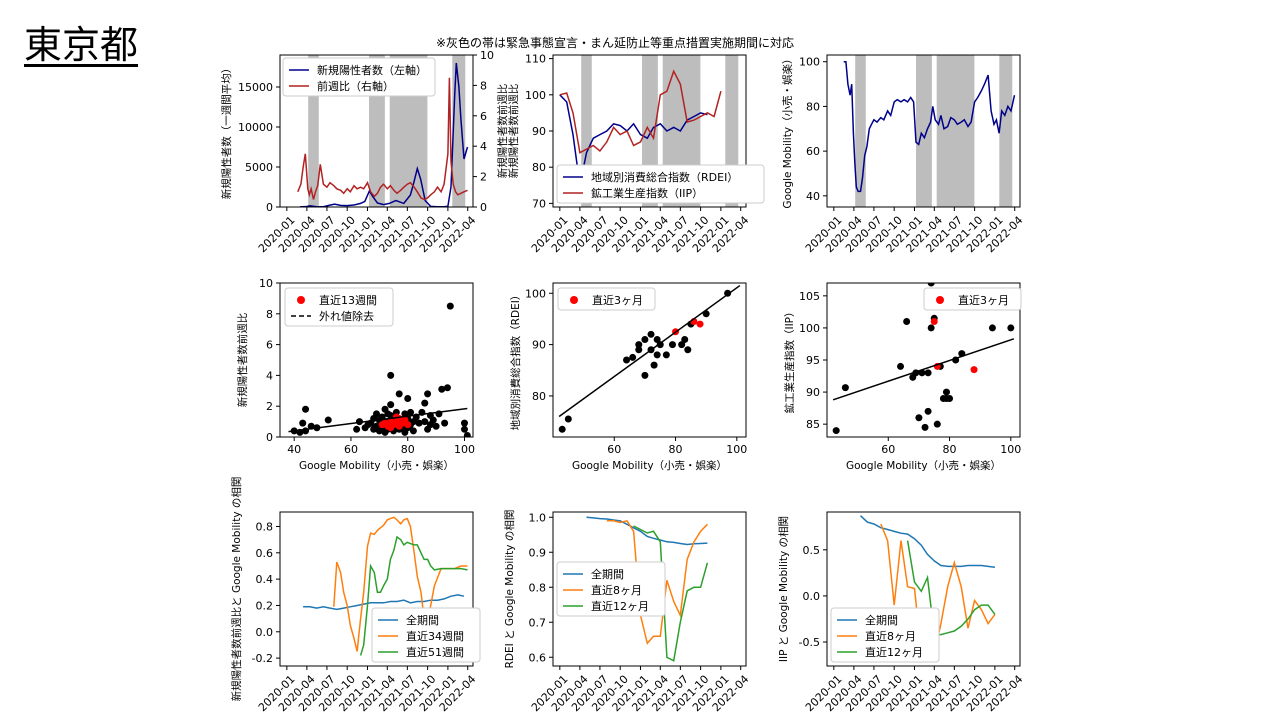 The width and height of the screenshot is (1280, 720). Describe the element at coordinates (351, 449) in the screenshot. I see `x-tick-label: 60` at that location.